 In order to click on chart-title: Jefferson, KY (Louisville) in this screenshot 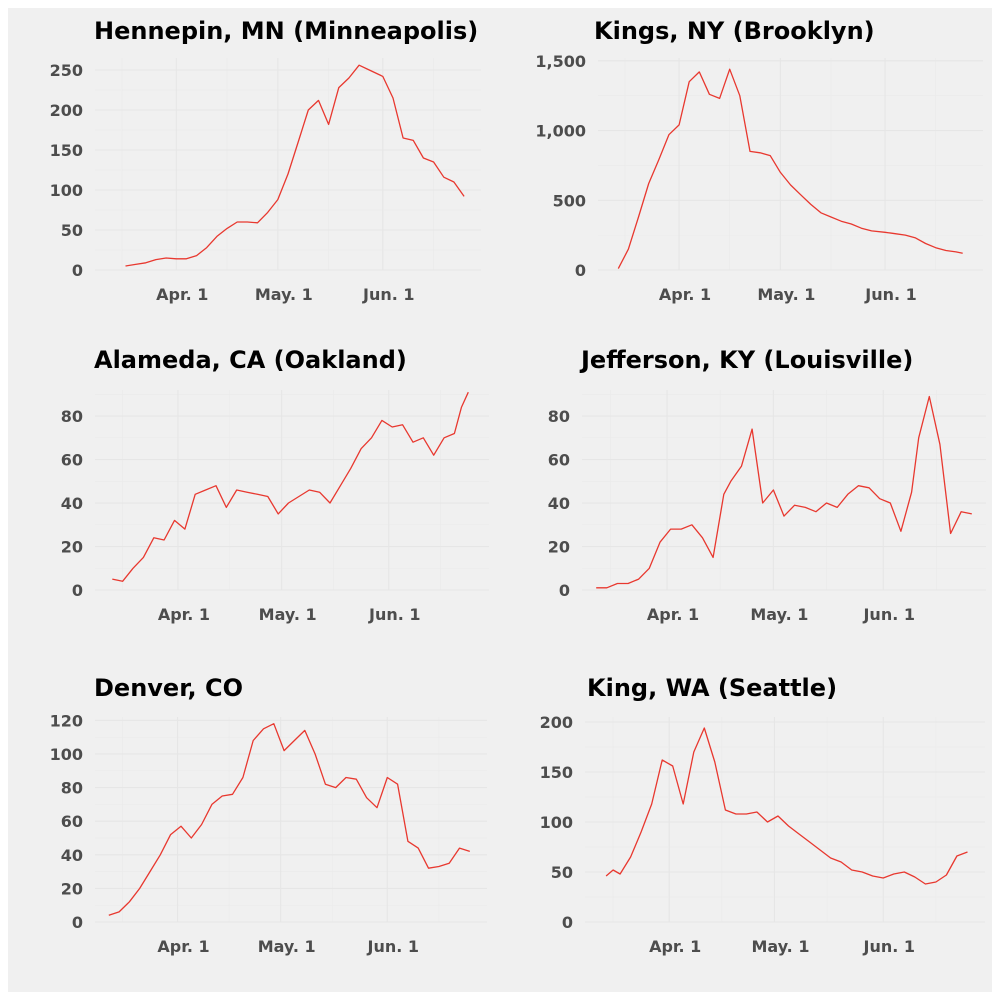, I will do `click(746, 360)`.